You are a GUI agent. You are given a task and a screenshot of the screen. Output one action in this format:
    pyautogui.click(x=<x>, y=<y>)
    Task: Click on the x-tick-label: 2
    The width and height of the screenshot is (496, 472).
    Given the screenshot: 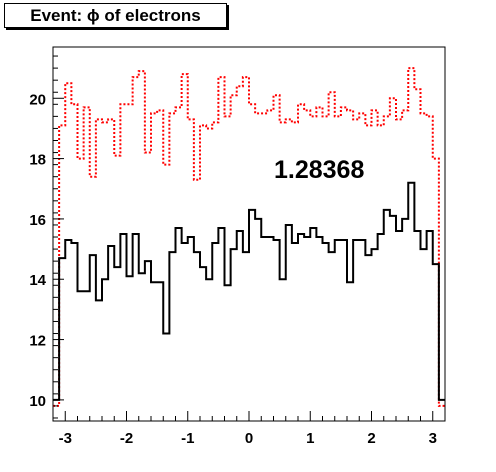 What is the action you would take?
    pyautogui.click(x=371, y=438)
    